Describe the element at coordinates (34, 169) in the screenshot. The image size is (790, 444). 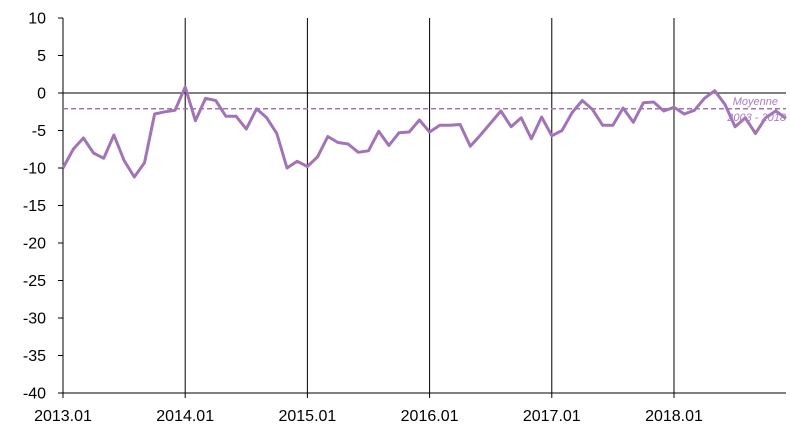
I see `y-tick-label: -10` at that location.